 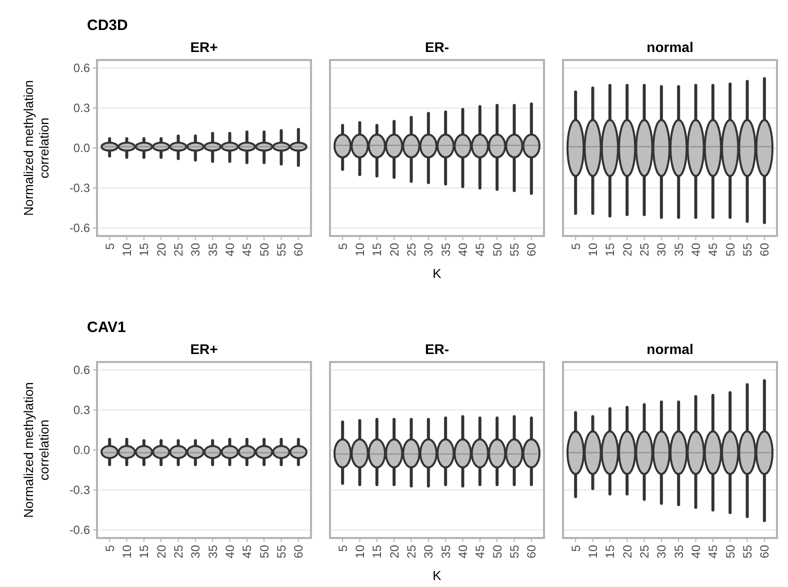 What do you see at coordinates (107, 25) in the screenshot?
I see `chart-title: CD3D` at bounding box center [107, 25].